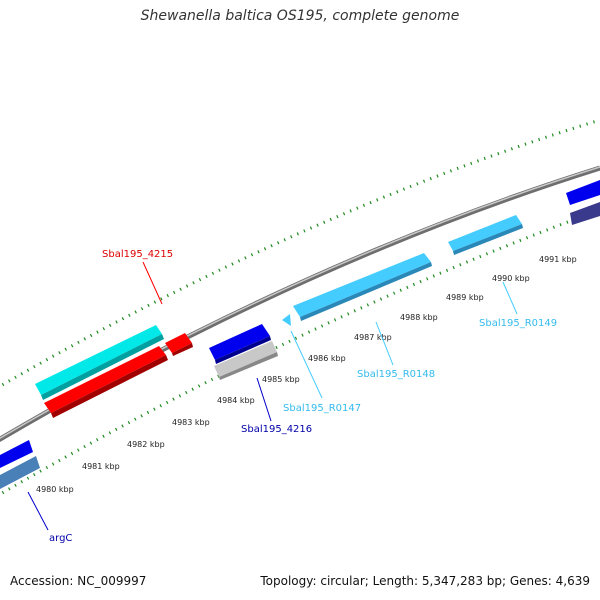 This screenshot has height=600, width=600. Describe the element at coordinates (38, 511) in the screenshot. I see `leader-argc` at that location.